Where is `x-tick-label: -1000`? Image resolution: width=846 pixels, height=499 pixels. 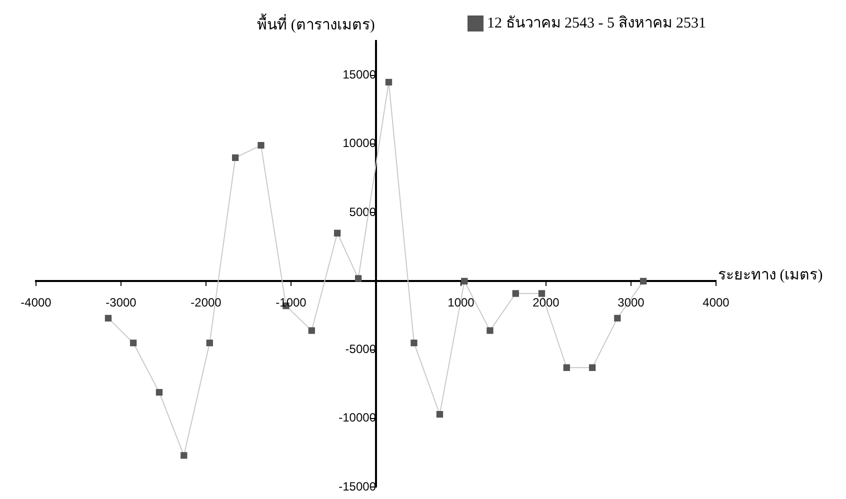
x-tick-label: -1000 is located at coordinates (291, 303).